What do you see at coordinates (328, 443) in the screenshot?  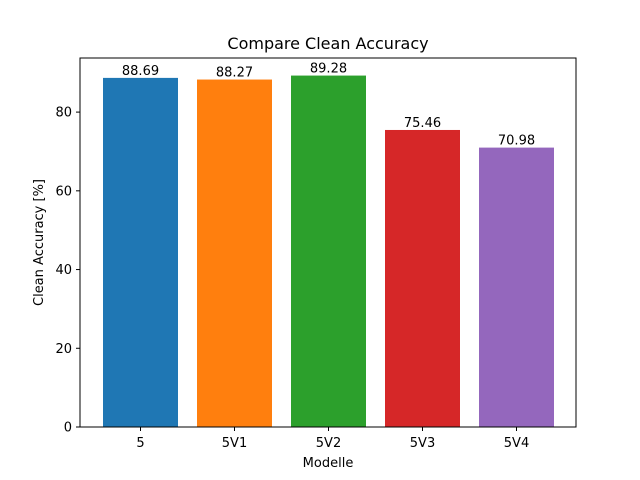 I see `x-tick-label: 5V2` at bounding box center [328, 443].